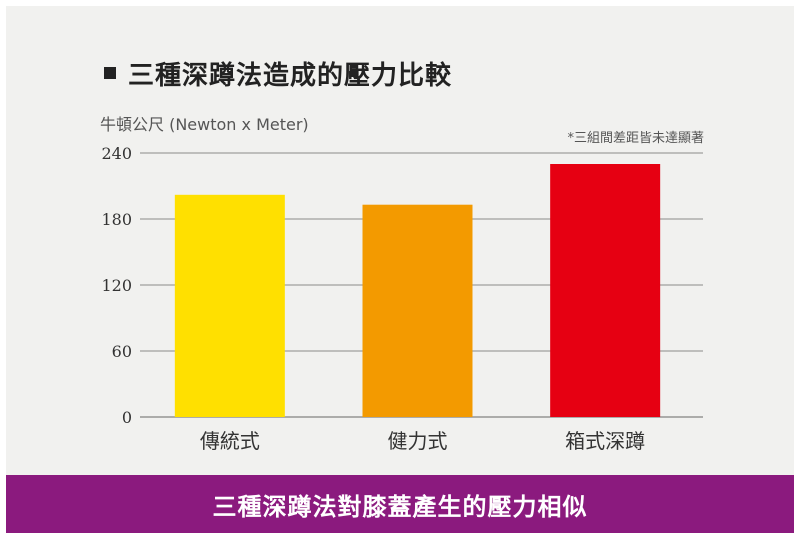 Image resolution: width=800 pixels, height=539 pixels. I want to click on y-tick-label: 0, so click(127, 417).